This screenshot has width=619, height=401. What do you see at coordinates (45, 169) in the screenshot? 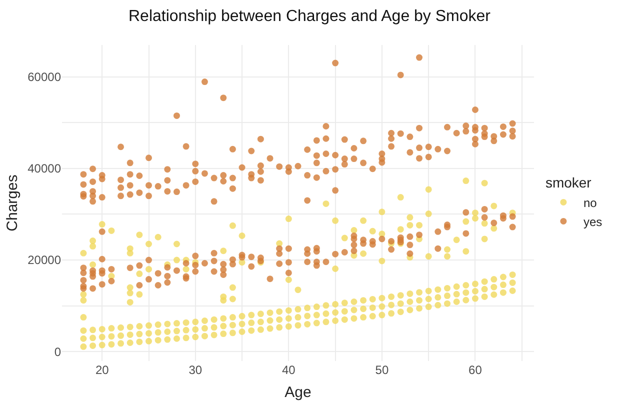
I see `y-tick-label: 40000` at bounding box center [45, 169].